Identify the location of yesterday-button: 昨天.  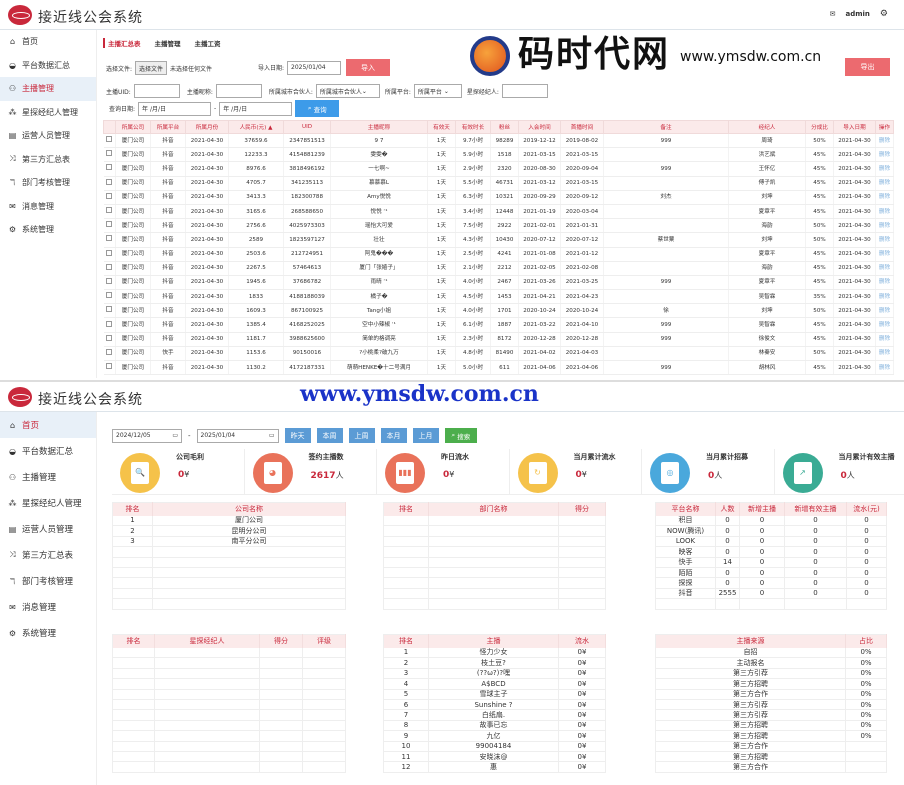
(297, 435).